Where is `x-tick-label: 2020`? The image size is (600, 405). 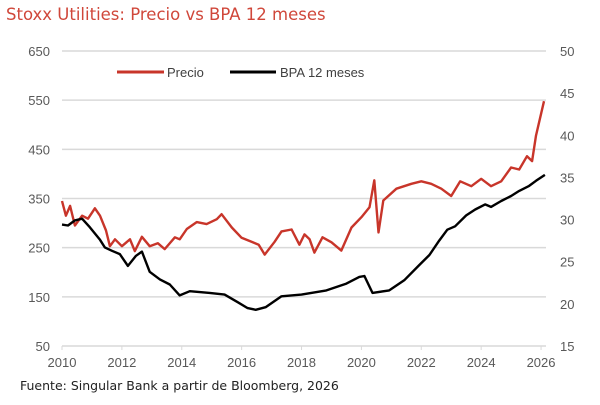
x-tick-label: 2020 is located at coordinates (361, 362).